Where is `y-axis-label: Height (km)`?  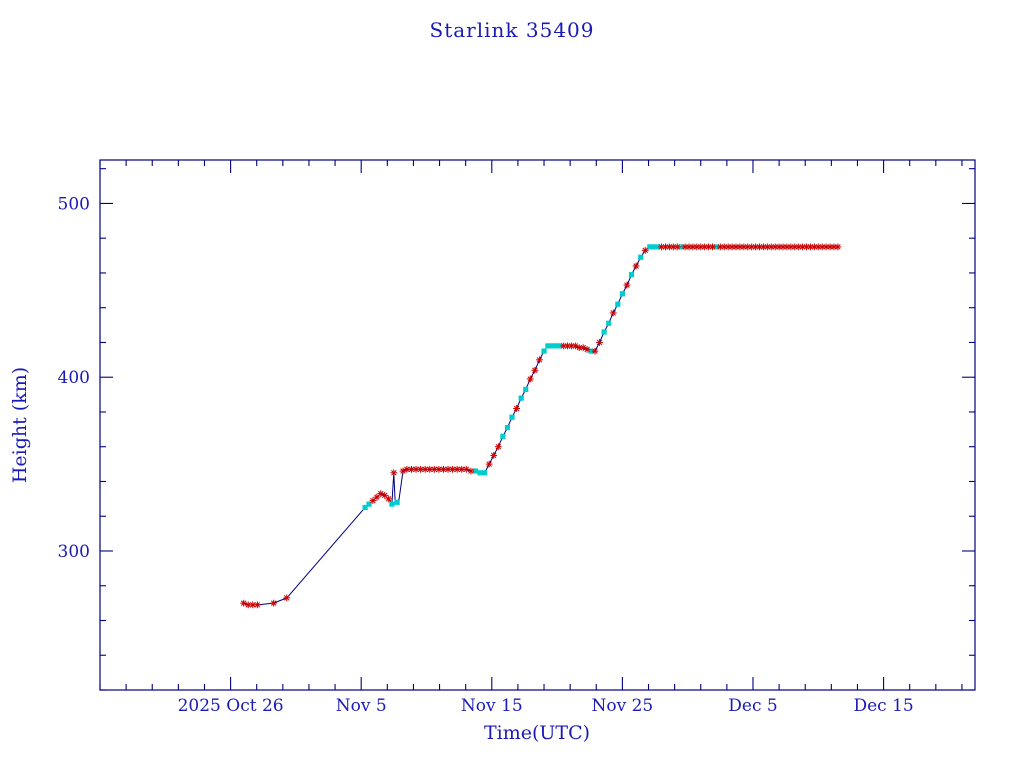
y-axis-label: Height (km) is located at coordinates (20, 425).